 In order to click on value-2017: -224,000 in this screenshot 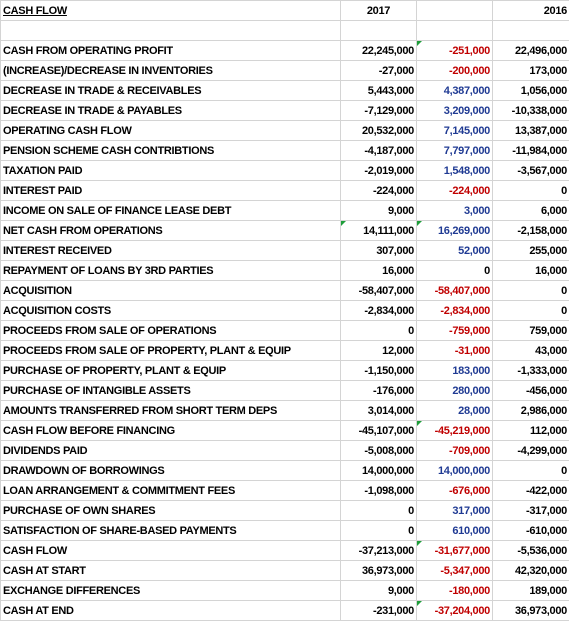, I will do `click(378, 190)`.